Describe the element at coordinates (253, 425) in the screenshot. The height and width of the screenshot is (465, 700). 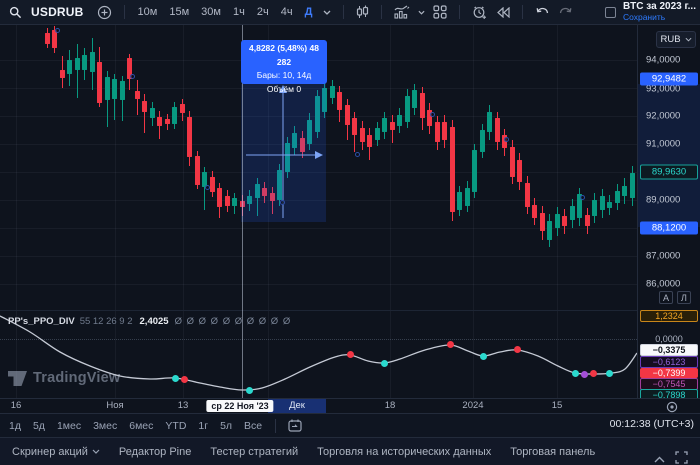
I see `range-button-Все: Все` at that location.